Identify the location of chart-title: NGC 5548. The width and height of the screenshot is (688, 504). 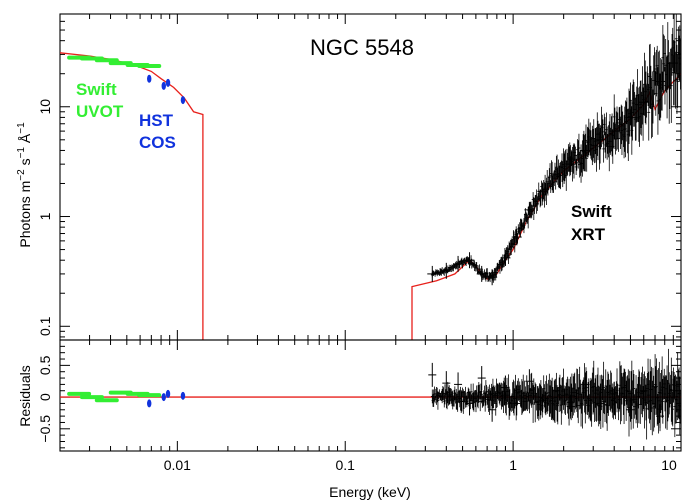
(362, 47).